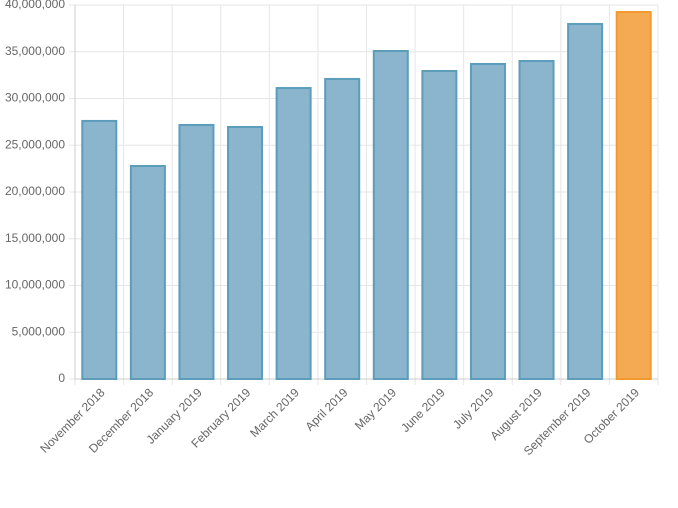 The width and height of the screenshot is (678, 508). I want to click on y-tick-label: 30,000,000, so click(35, 98).